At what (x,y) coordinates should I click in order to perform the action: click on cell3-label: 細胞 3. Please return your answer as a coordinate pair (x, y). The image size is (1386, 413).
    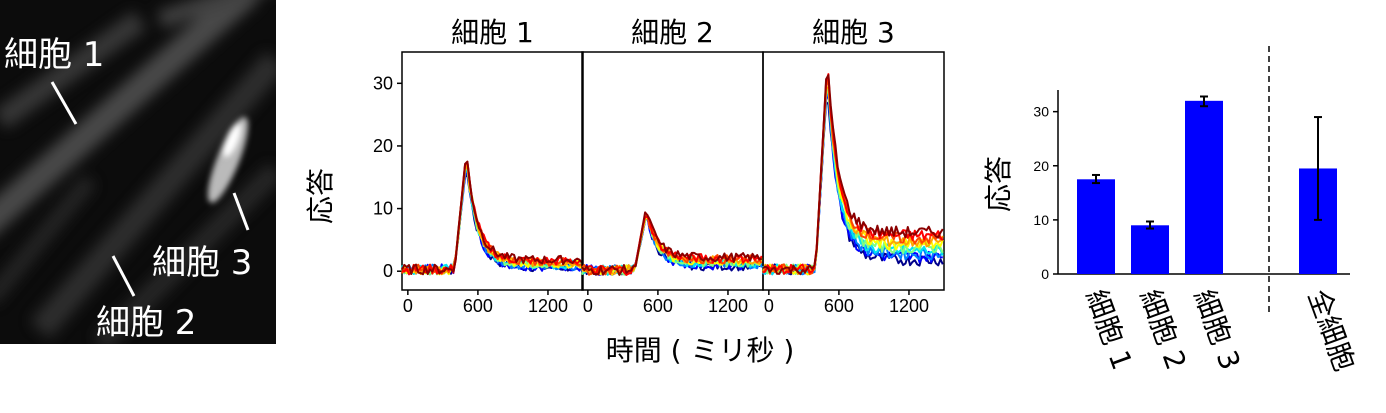
    Looking at the image, I should click on (202, 263).